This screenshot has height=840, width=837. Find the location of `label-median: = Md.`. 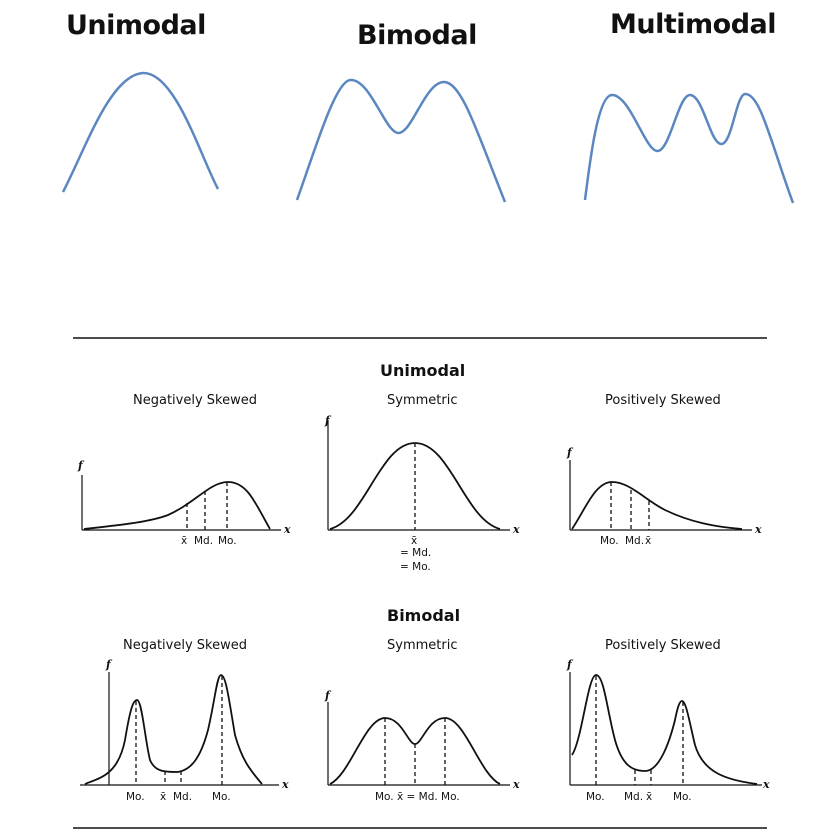

label-median: = Md. is located at coordinates (415, 553).